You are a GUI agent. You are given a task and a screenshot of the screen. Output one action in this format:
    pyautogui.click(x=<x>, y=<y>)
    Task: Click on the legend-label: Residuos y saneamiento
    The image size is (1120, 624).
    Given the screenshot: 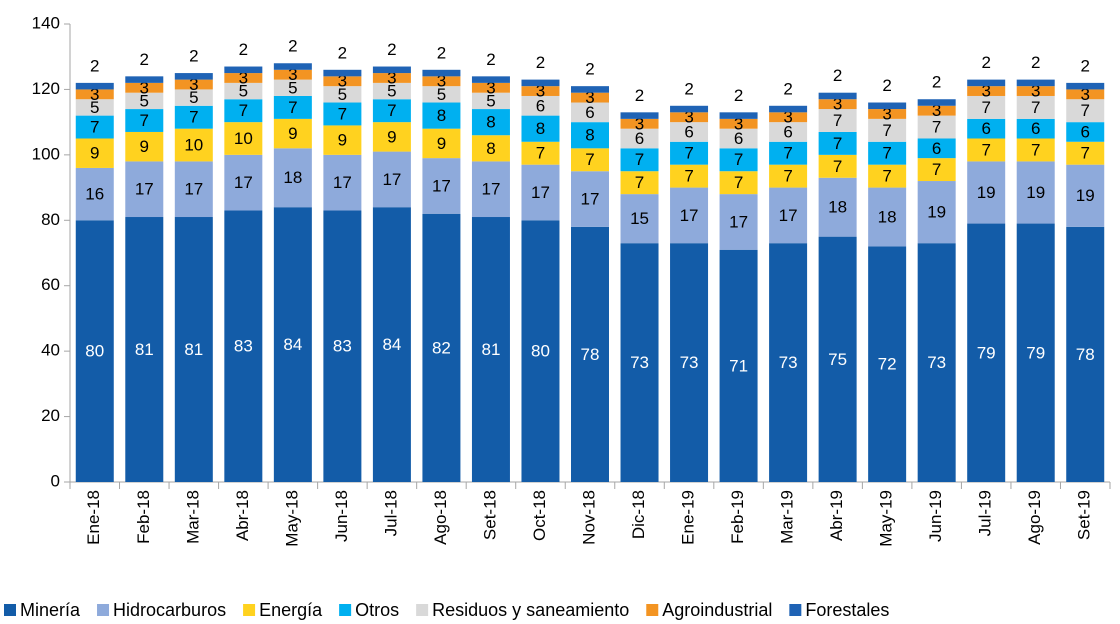 What is the action you would take?
    pyautogui.click(x=530, y=610)
    